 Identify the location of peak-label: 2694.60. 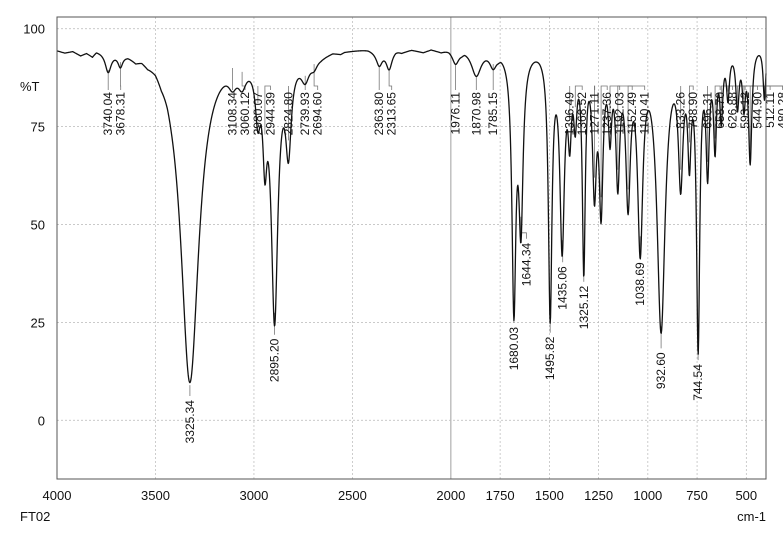
(318, 114).